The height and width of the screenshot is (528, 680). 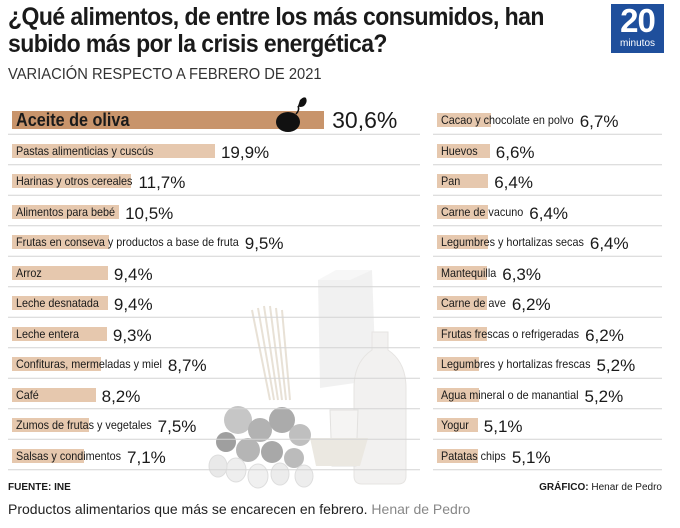 I want to click on logo-text: minutos, so click(x=637, y=43).